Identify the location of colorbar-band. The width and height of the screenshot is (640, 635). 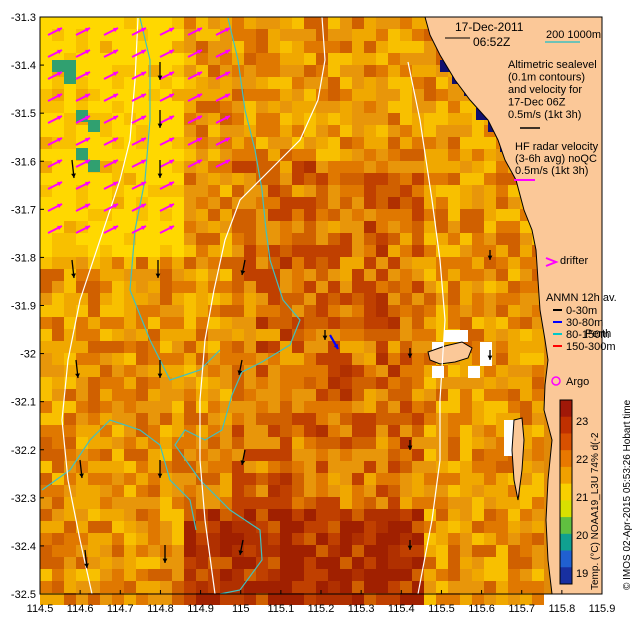
(566, 425).